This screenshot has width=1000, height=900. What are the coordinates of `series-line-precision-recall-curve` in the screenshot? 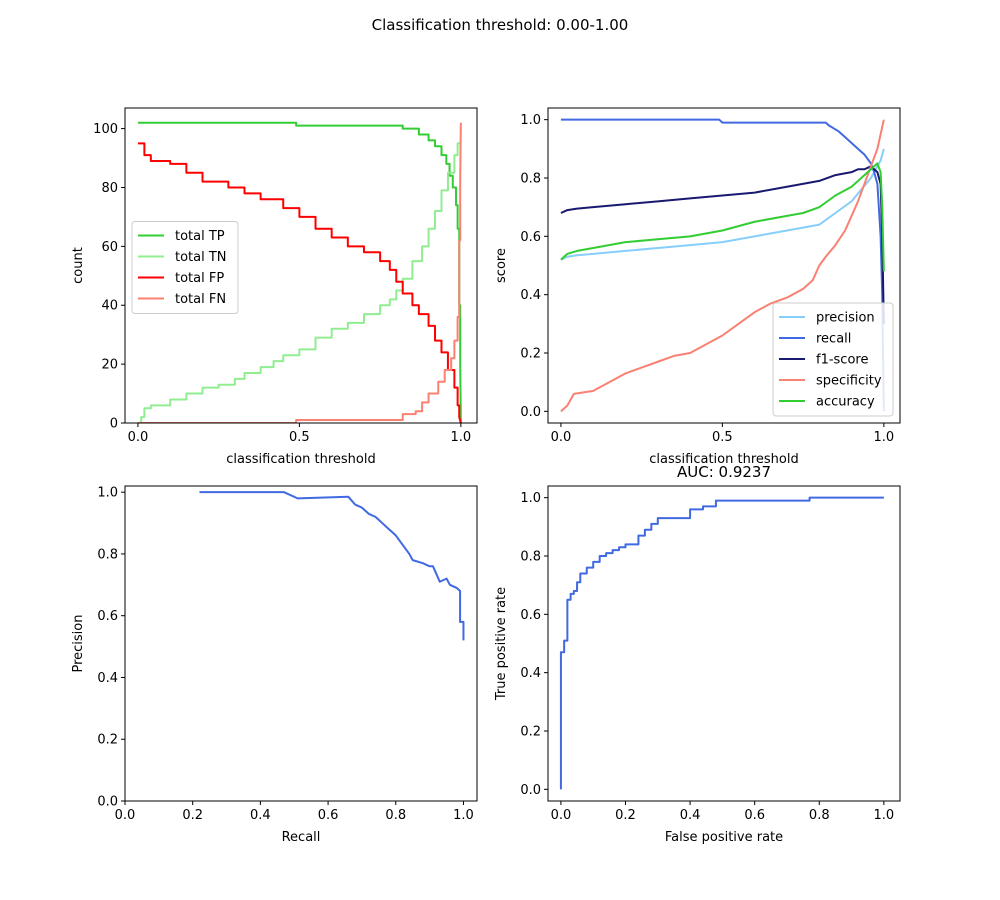 It's located at (332, 566).